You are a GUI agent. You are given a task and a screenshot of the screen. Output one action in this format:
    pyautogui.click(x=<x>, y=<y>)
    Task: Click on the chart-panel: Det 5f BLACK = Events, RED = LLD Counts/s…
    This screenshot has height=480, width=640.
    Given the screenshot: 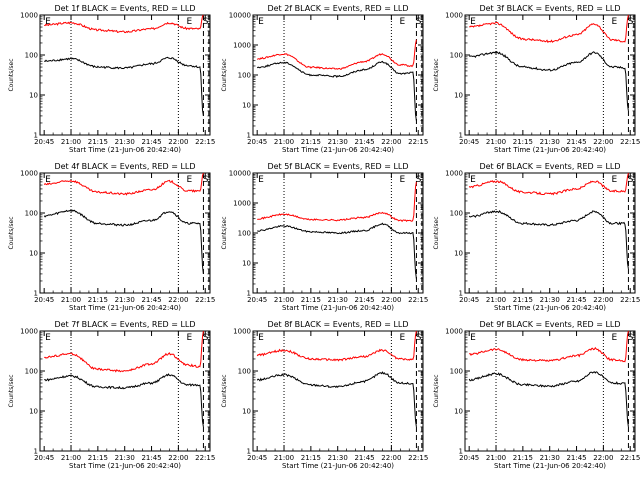 What is the action you would take?
    pyautogui.click(x=324, y=237)
    